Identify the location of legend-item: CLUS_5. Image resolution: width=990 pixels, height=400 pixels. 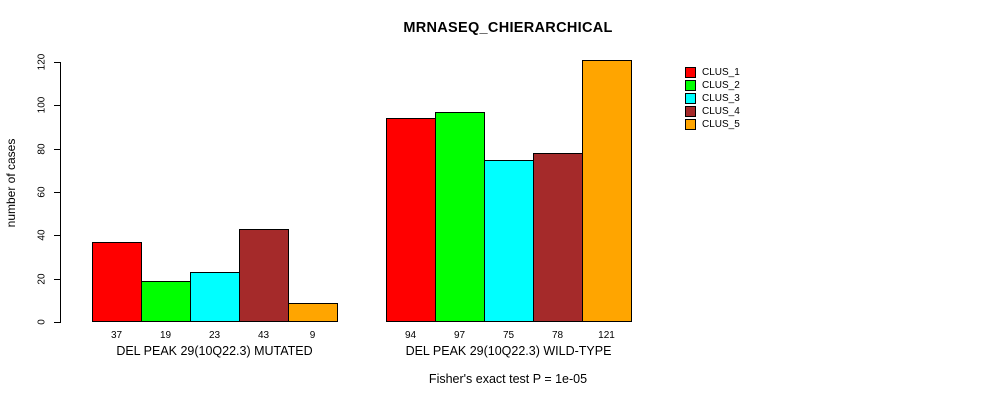
(712, 124).